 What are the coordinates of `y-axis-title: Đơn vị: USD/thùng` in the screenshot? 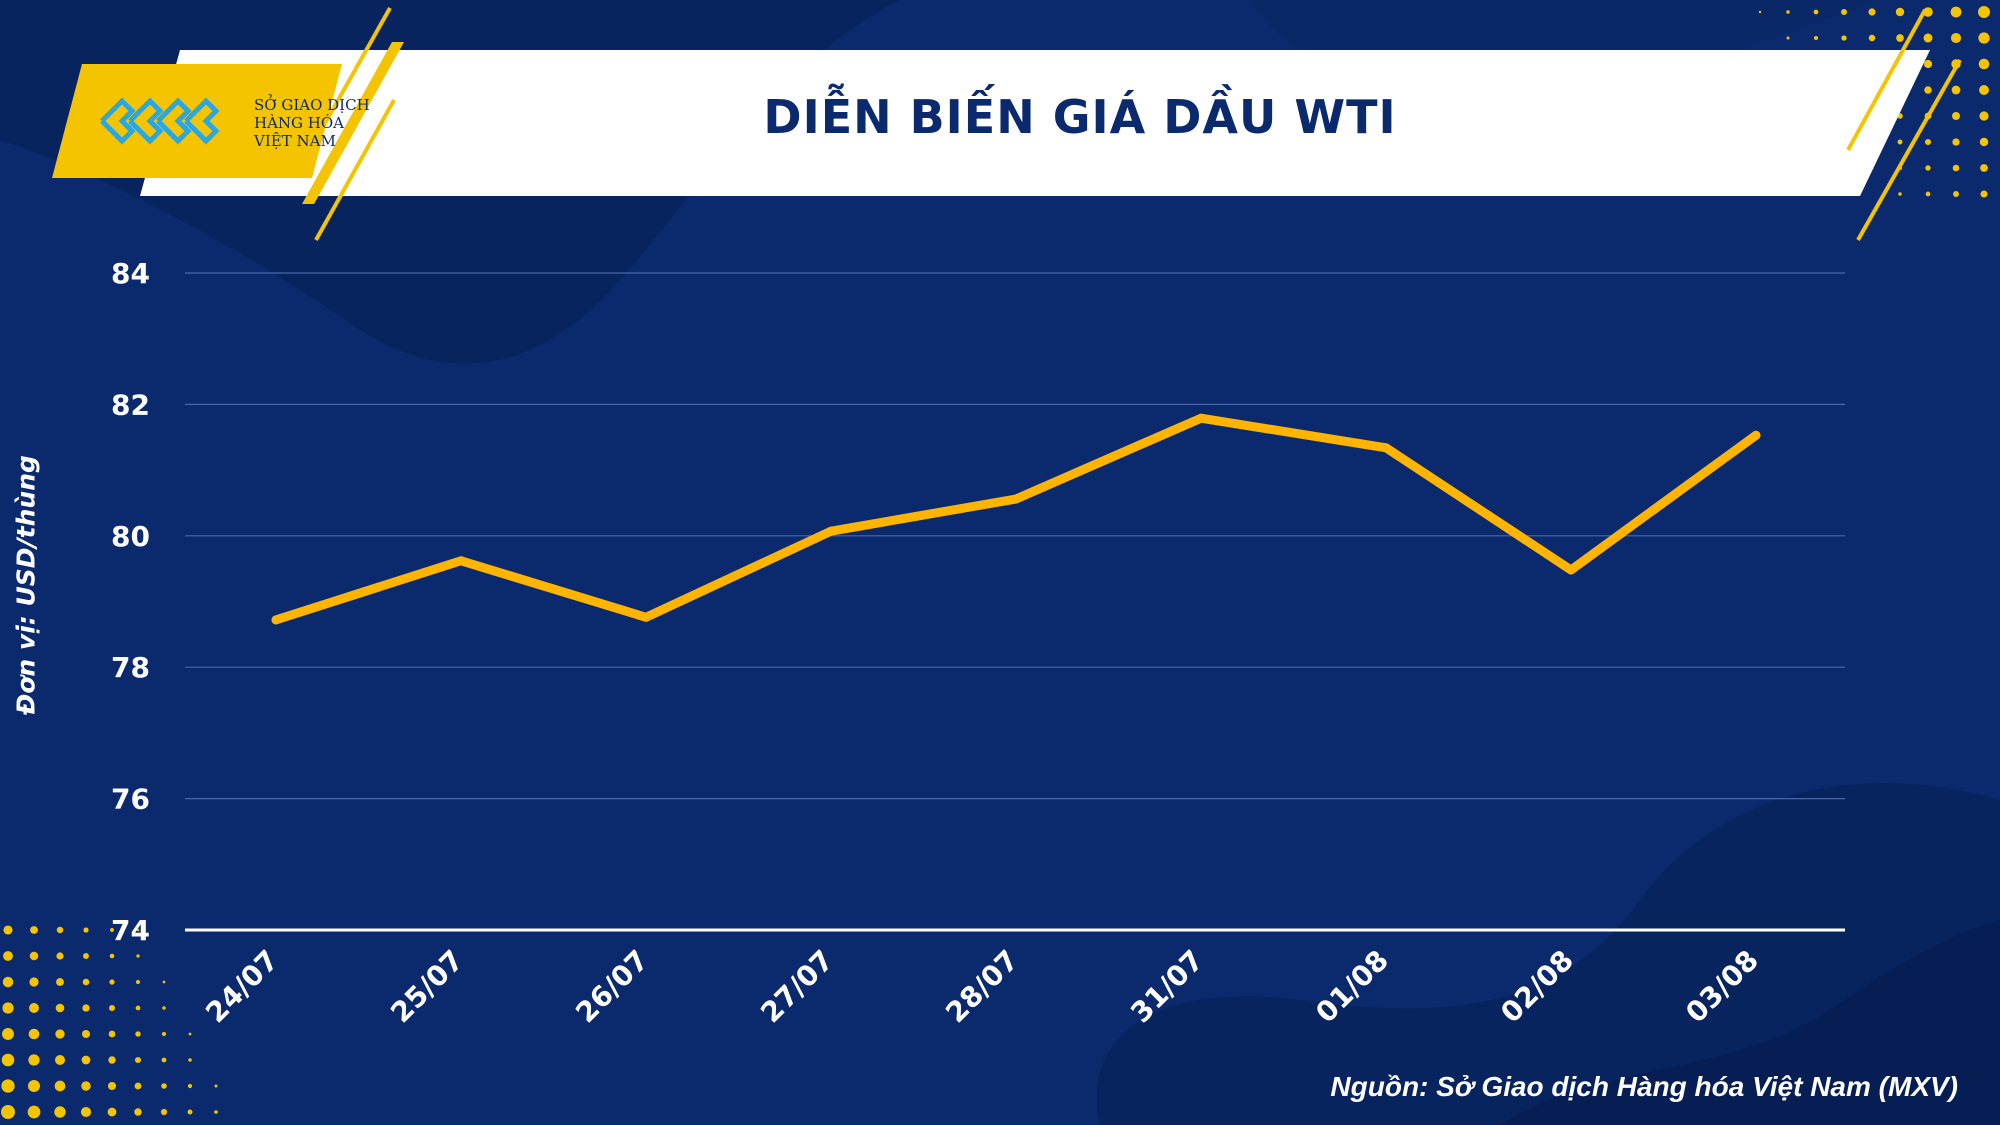 It's located at (26, 585).